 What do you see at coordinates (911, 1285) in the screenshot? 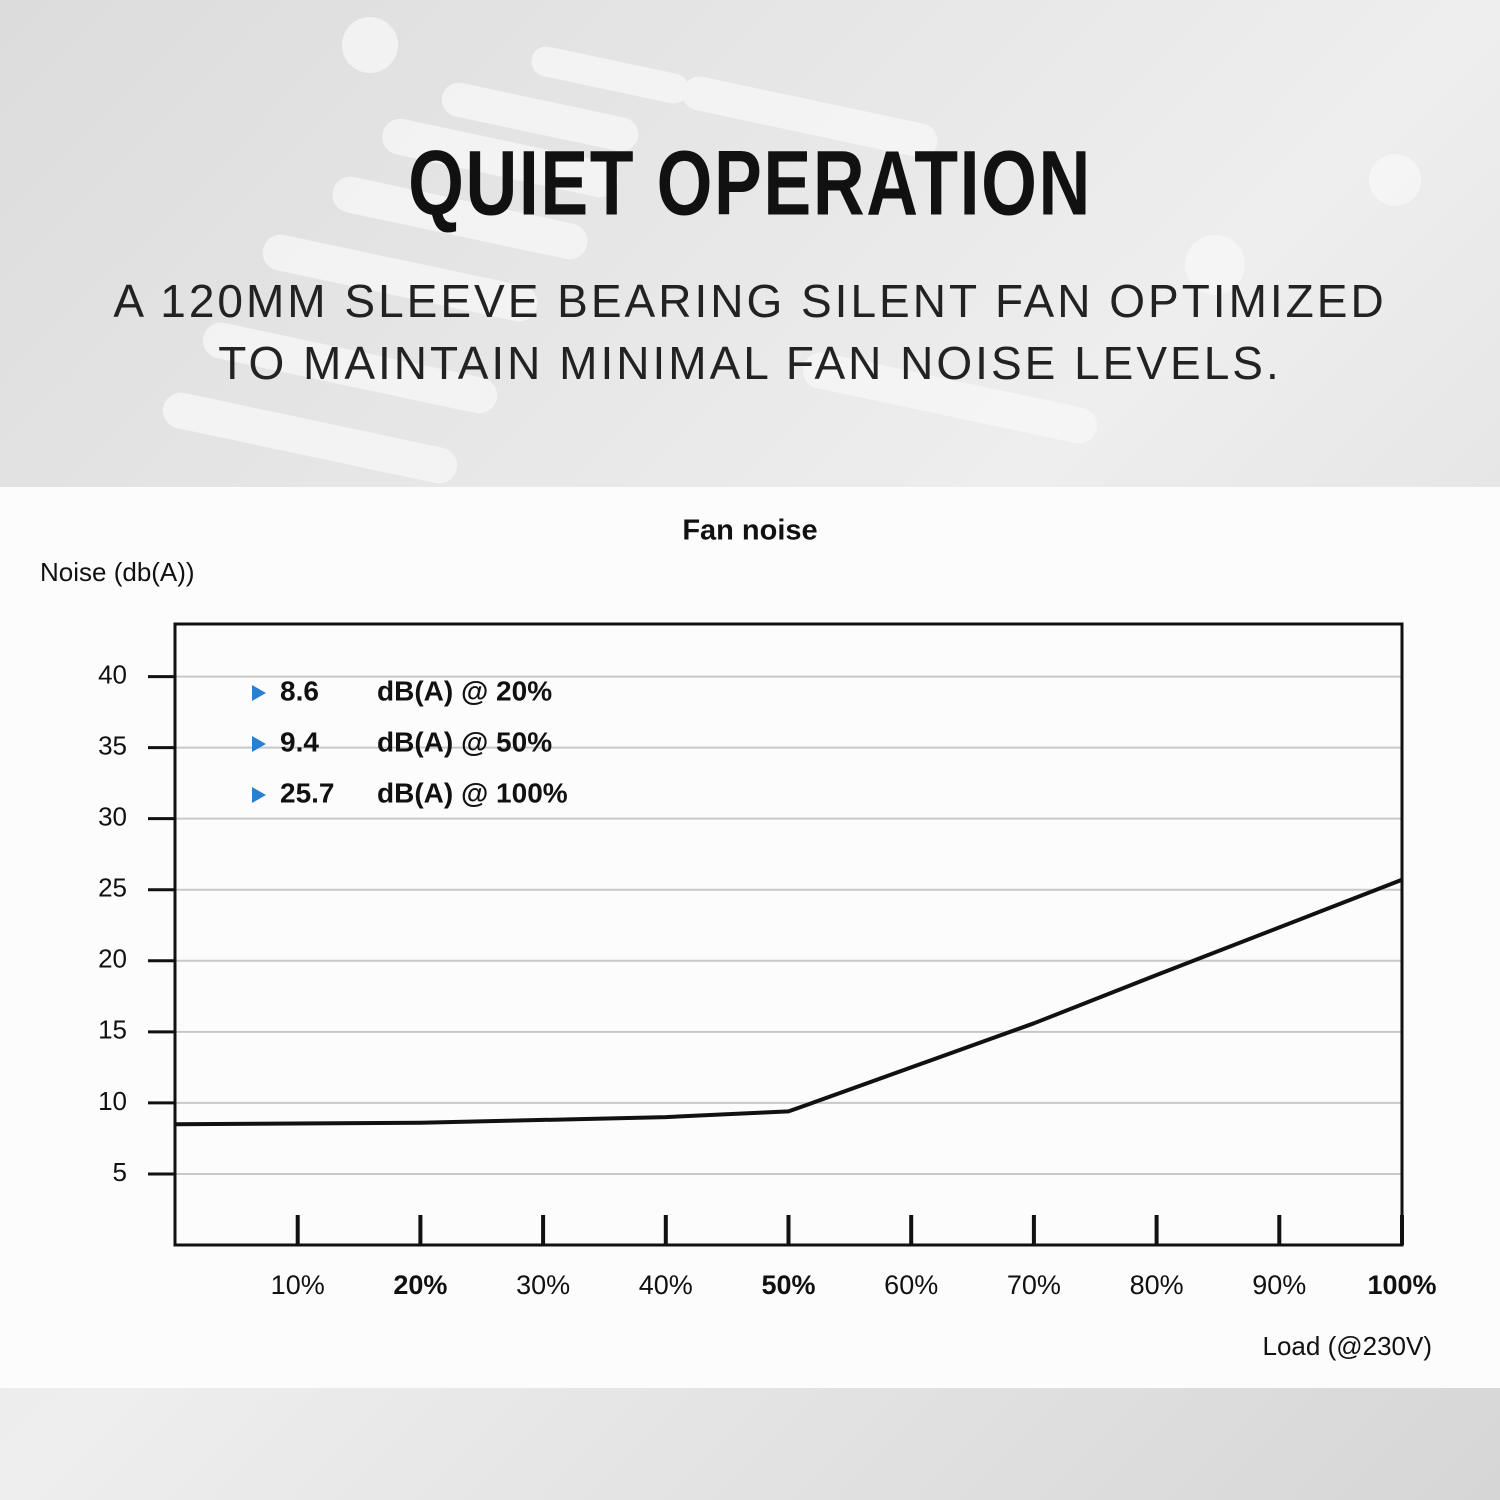
I see `x-tick-label: 60%` at bounding box center [911, 1285].